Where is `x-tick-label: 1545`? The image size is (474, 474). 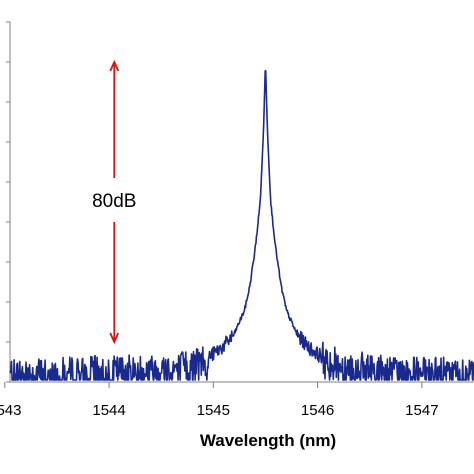 x-tick-label: 1545 is located at coordinates (213, 410).